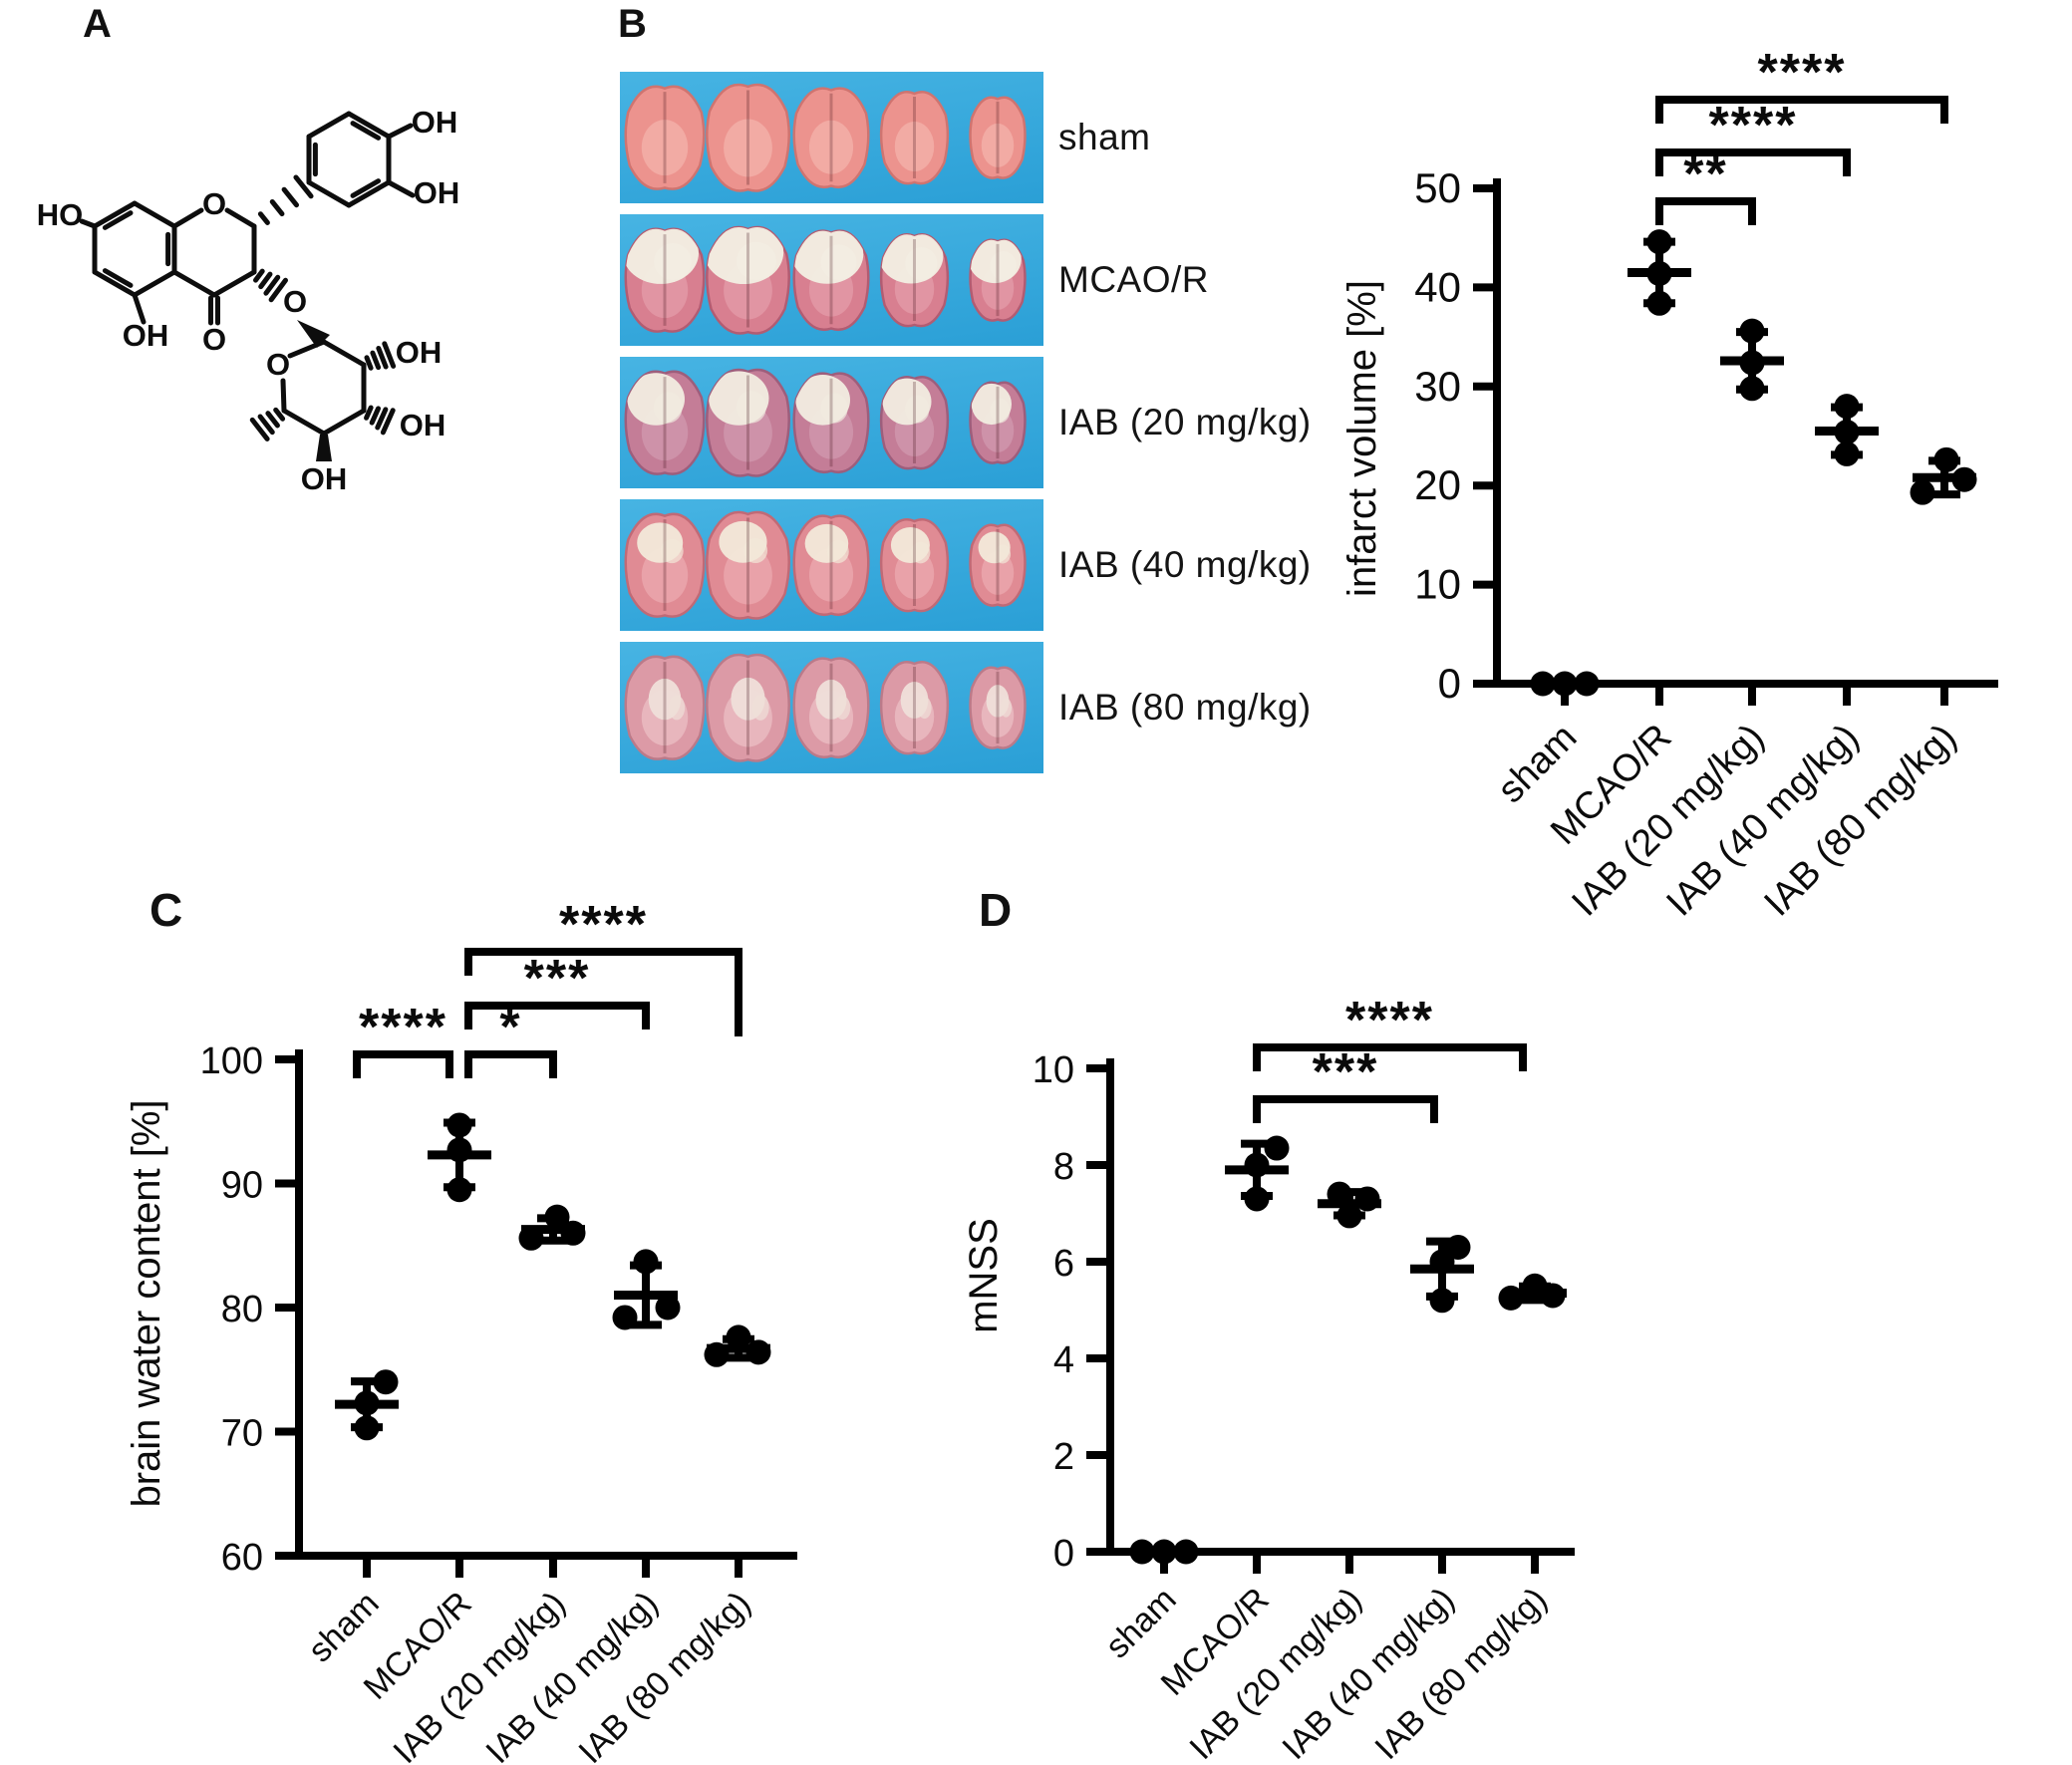 The width and height of the screenshot is (2072, 1765). Describe the element at coordinates (996, 910) in the screenshot. I see `panel-d-label: D` at that location.